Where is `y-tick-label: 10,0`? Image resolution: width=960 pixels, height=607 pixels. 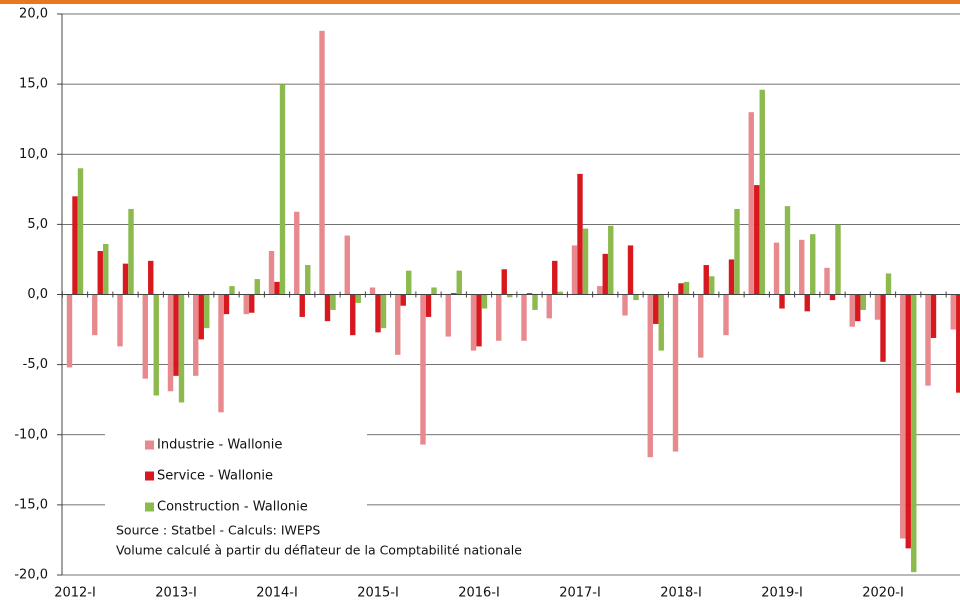
y-tick-label: 10,0 is located at coordinates (33, 154).